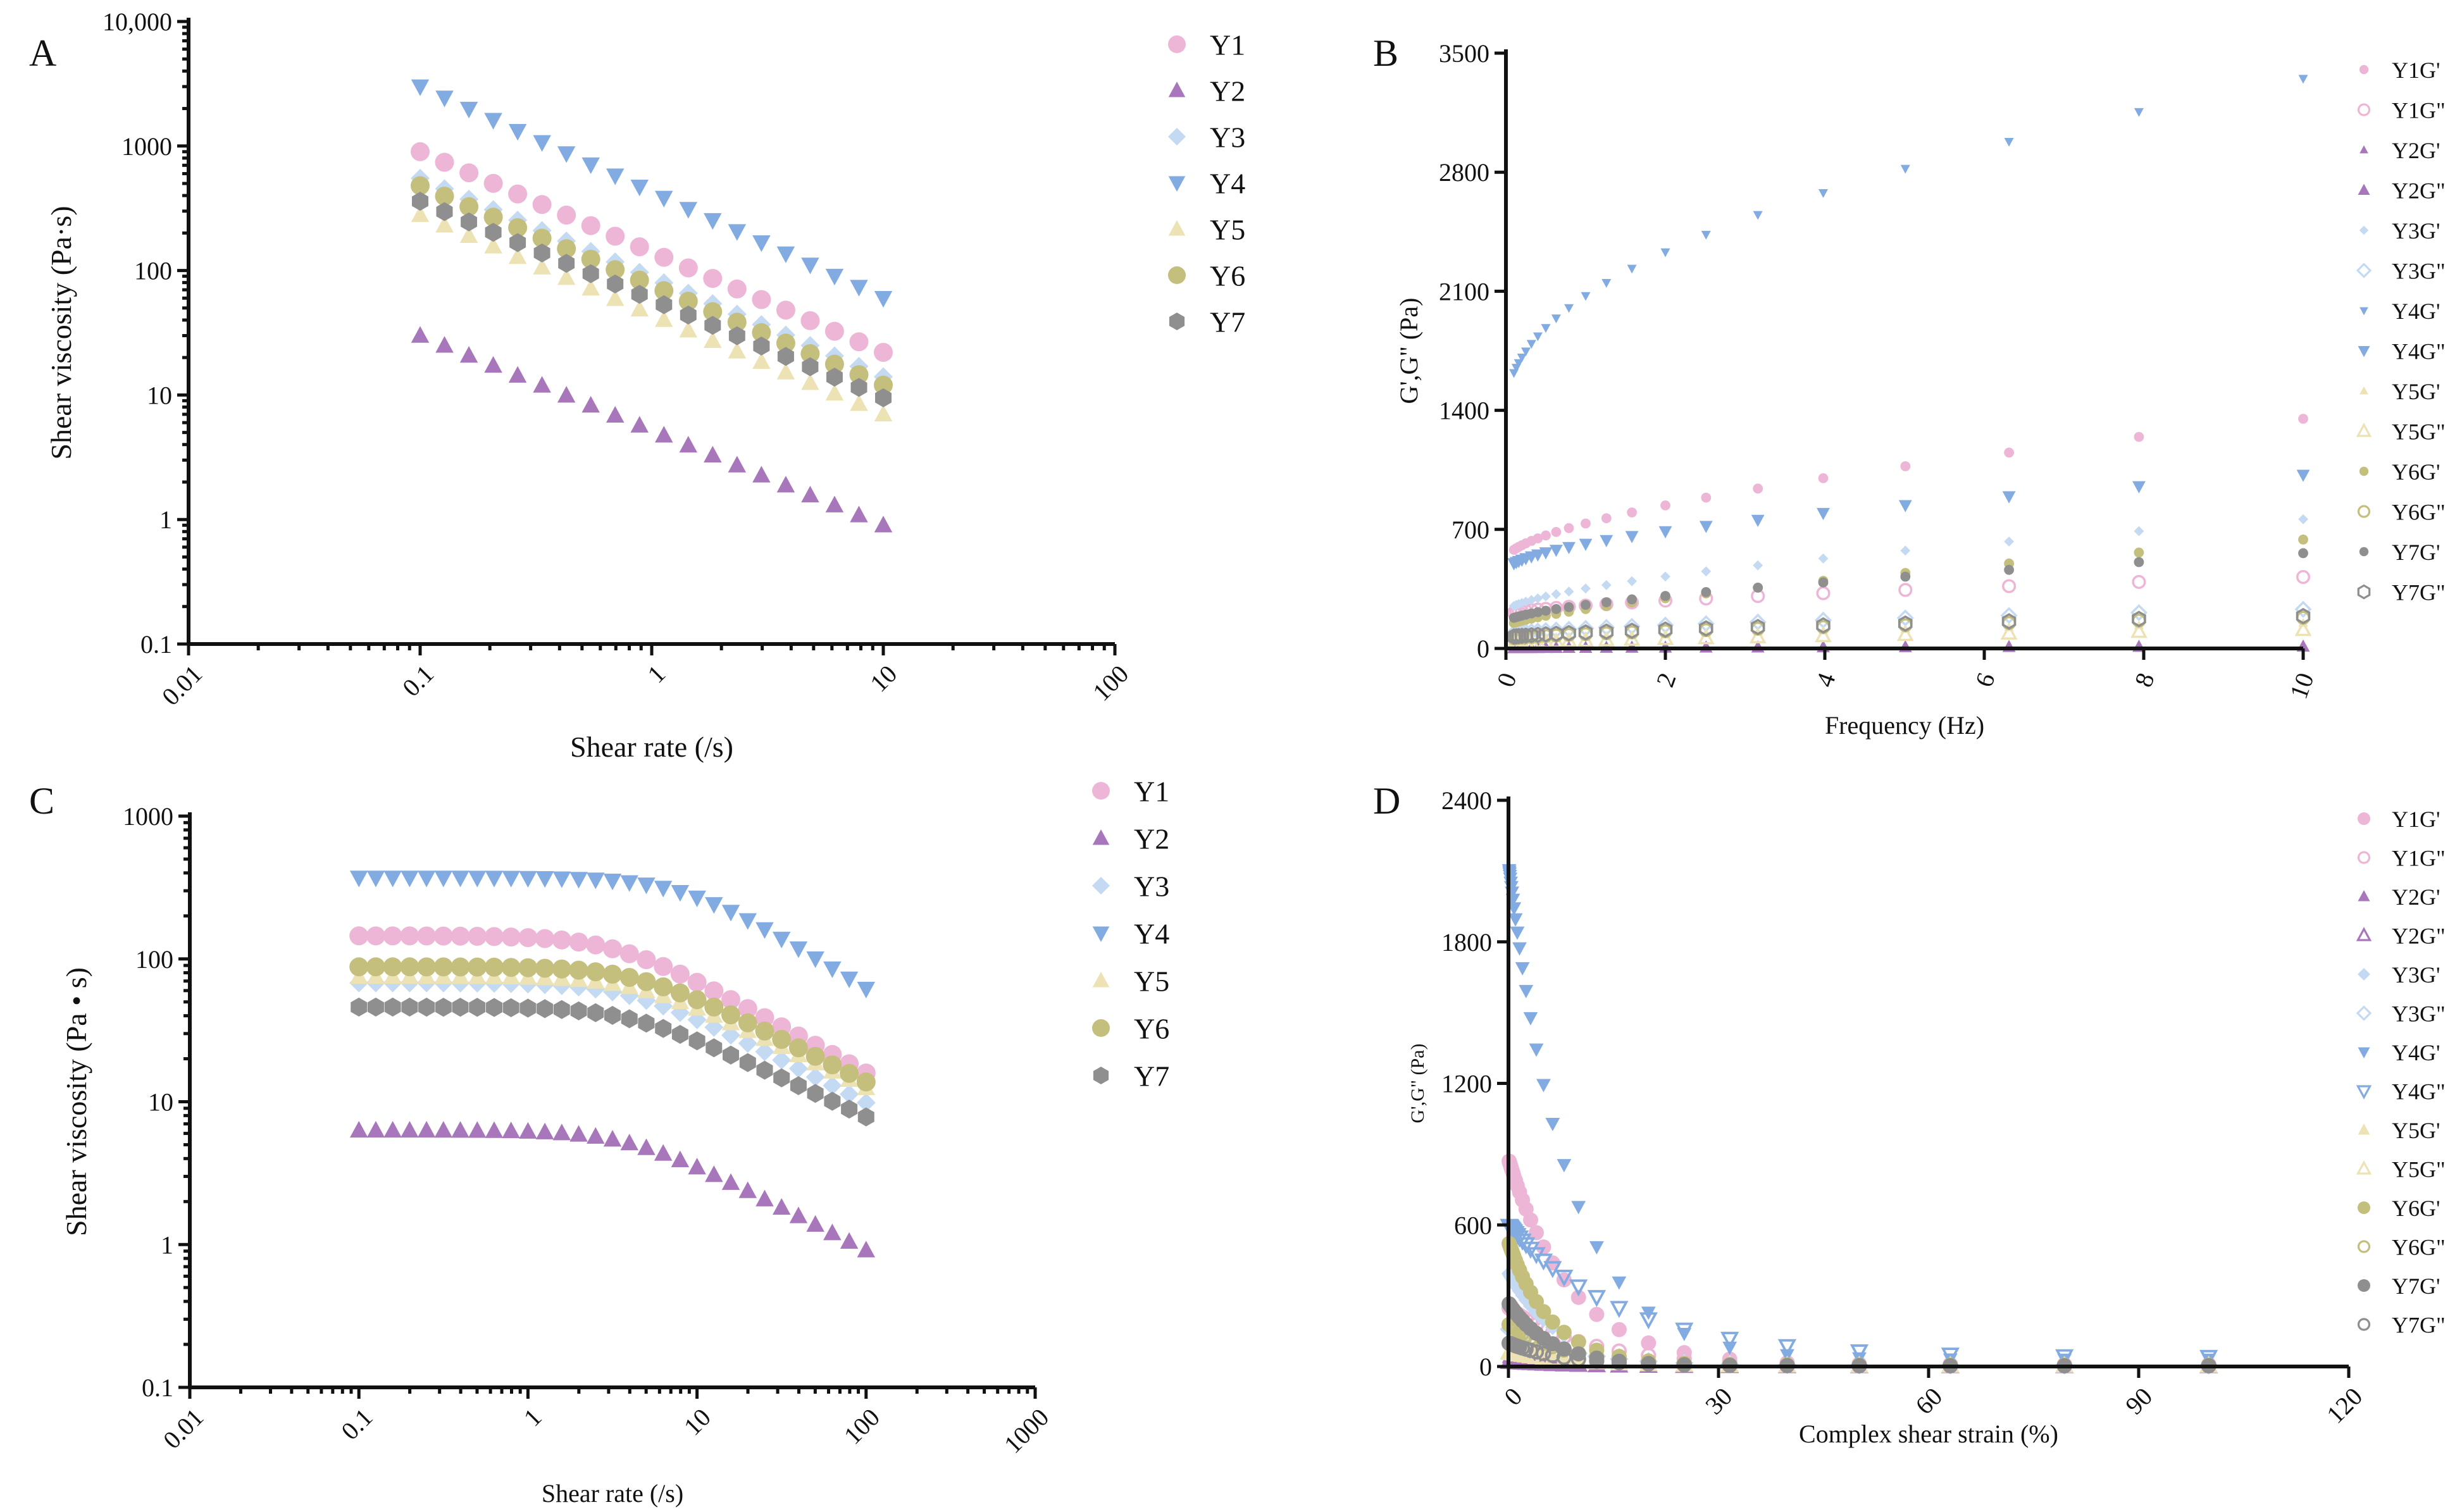 This screenshot has height=1512, width=2462. Describe the element at coordinates (61, 332) in the screenshot. I see `y-axis-label: Shear viscosity (Pa·s)` at that location.